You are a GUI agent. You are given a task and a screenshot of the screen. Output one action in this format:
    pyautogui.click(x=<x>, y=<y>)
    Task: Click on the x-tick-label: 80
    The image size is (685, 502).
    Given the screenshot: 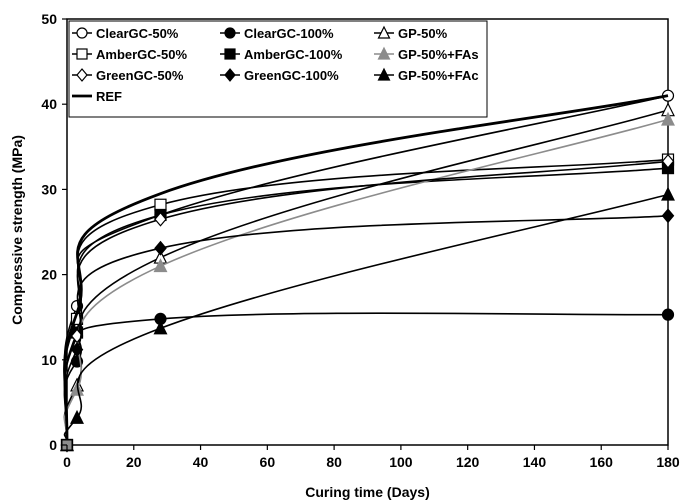 What is the action you would take?
    pyautogui.click(x=334, y=462)
    